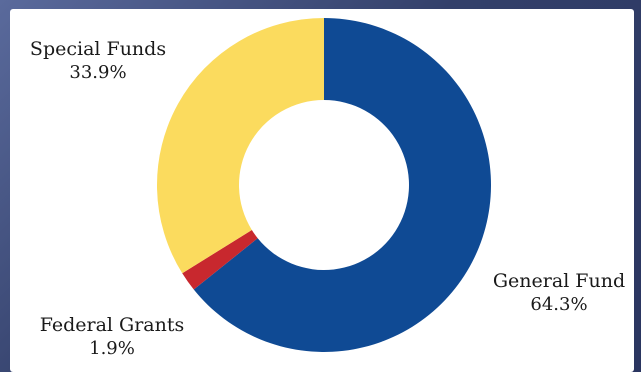 This screenshot has width=641, height=372. Describe the element at coordinates (112, 348) in the screenshot. I see `federal-grants-percent: 1.9%` at that location.